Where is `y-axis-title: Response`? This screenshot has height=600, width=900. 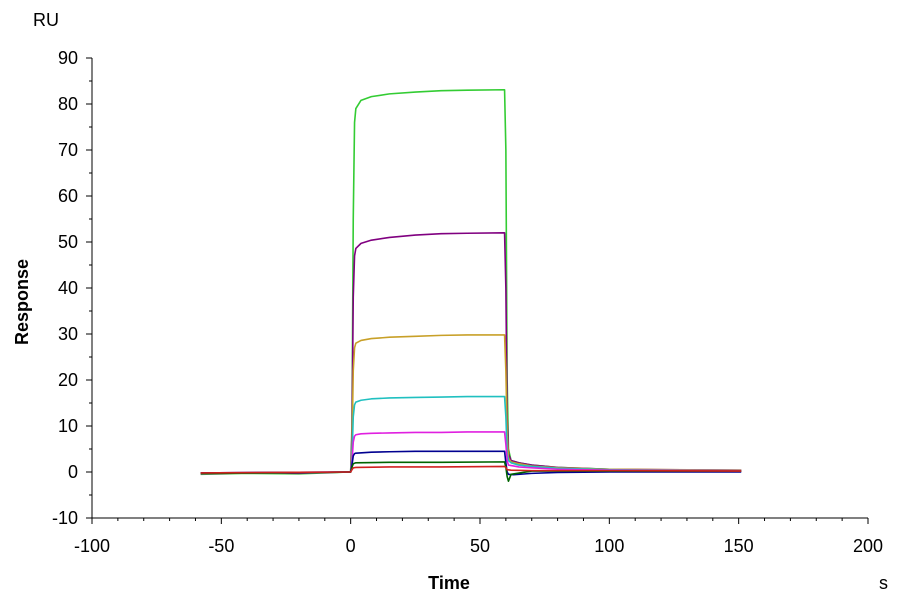
y-axis-title: Response is located at coordinates (22, 302).